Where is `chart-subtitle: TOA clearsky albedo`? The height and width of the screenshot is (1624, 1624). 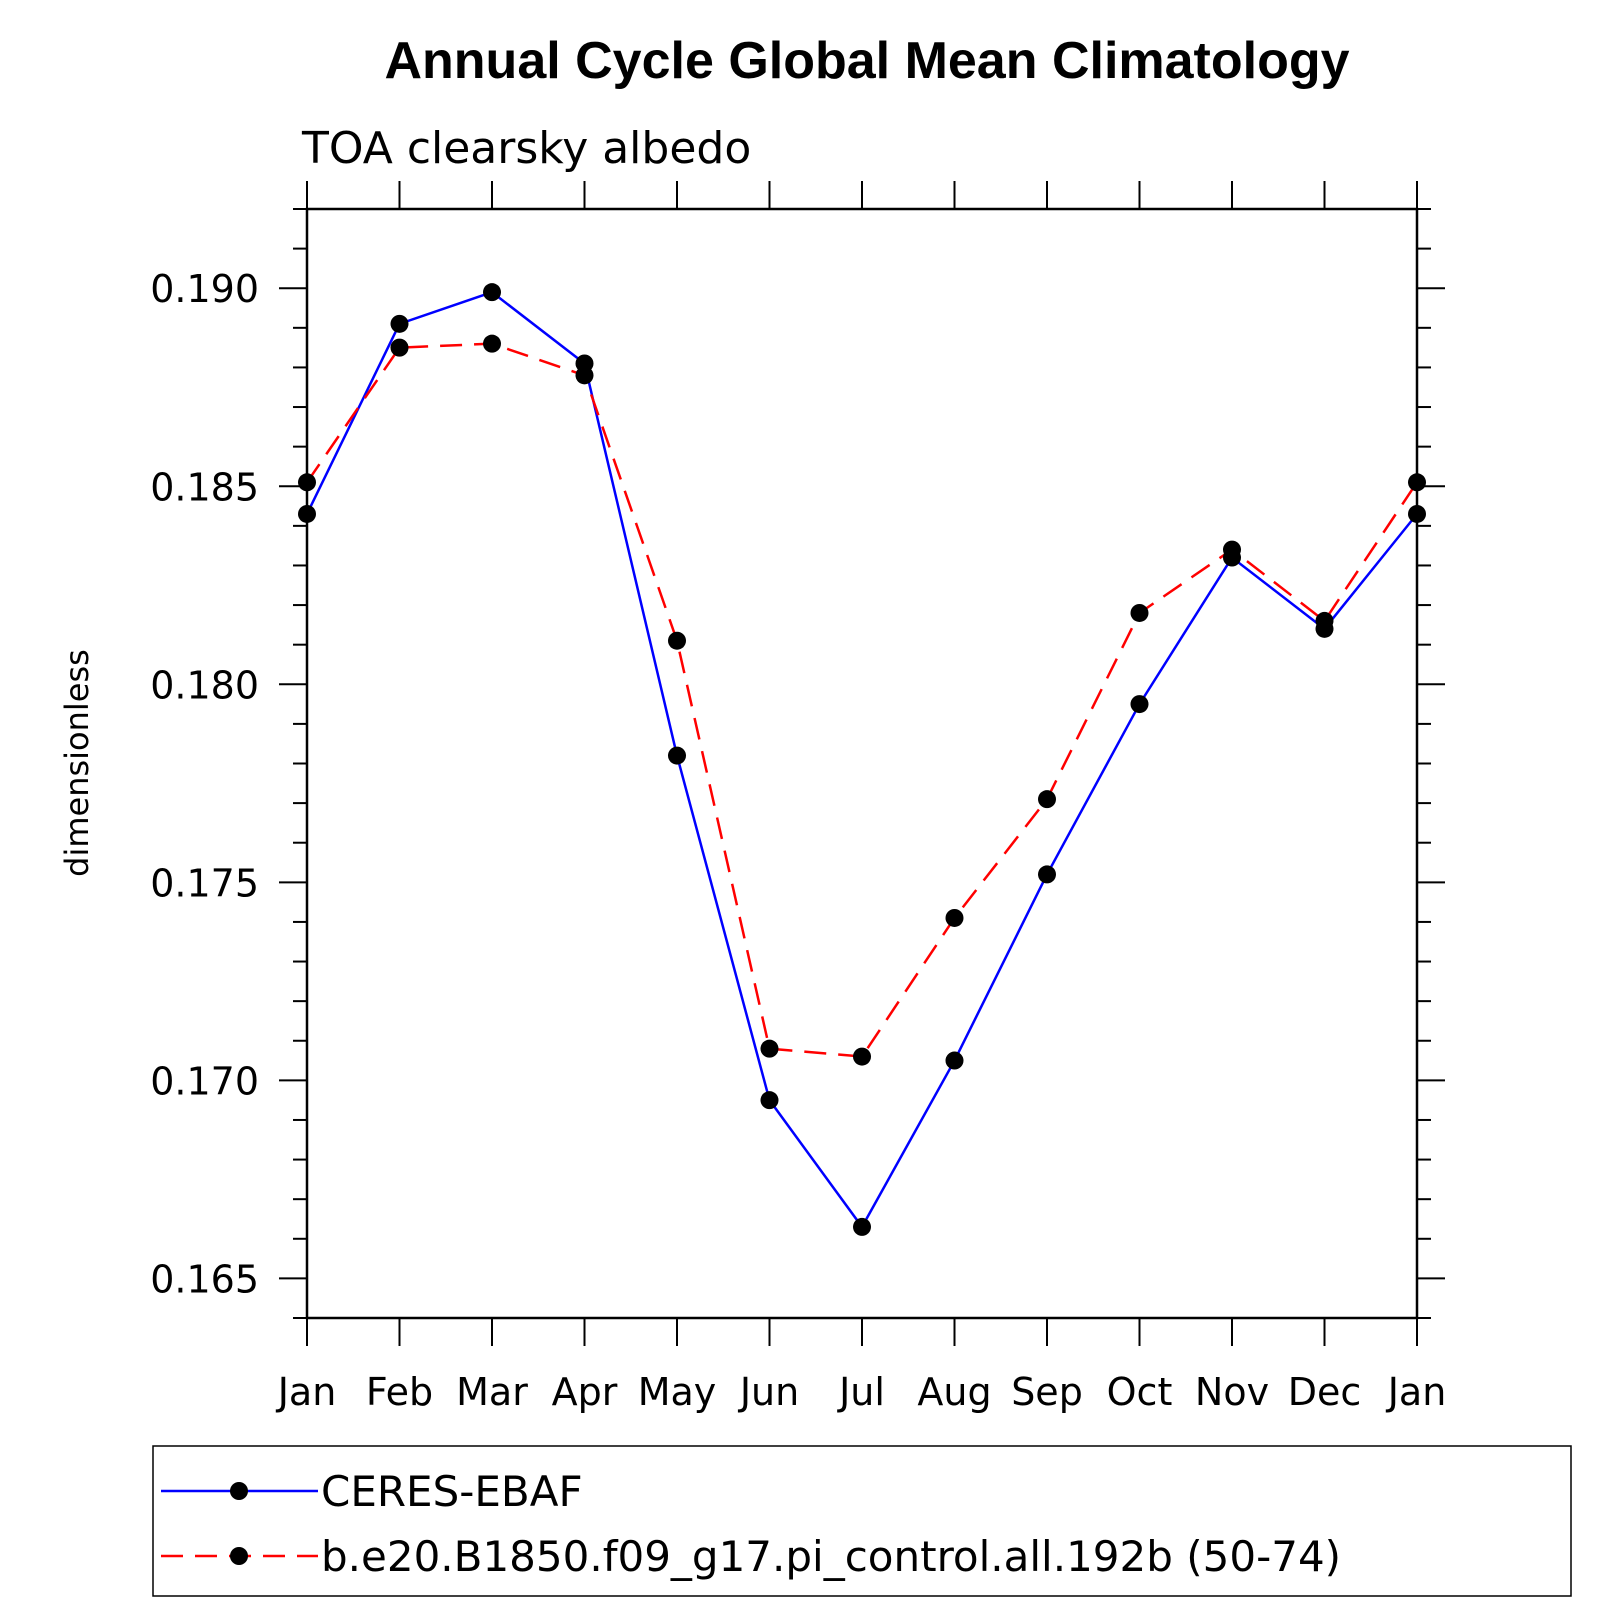 chart-subtitle: TOA clearsky albedo is located at coordinates (526, 148).